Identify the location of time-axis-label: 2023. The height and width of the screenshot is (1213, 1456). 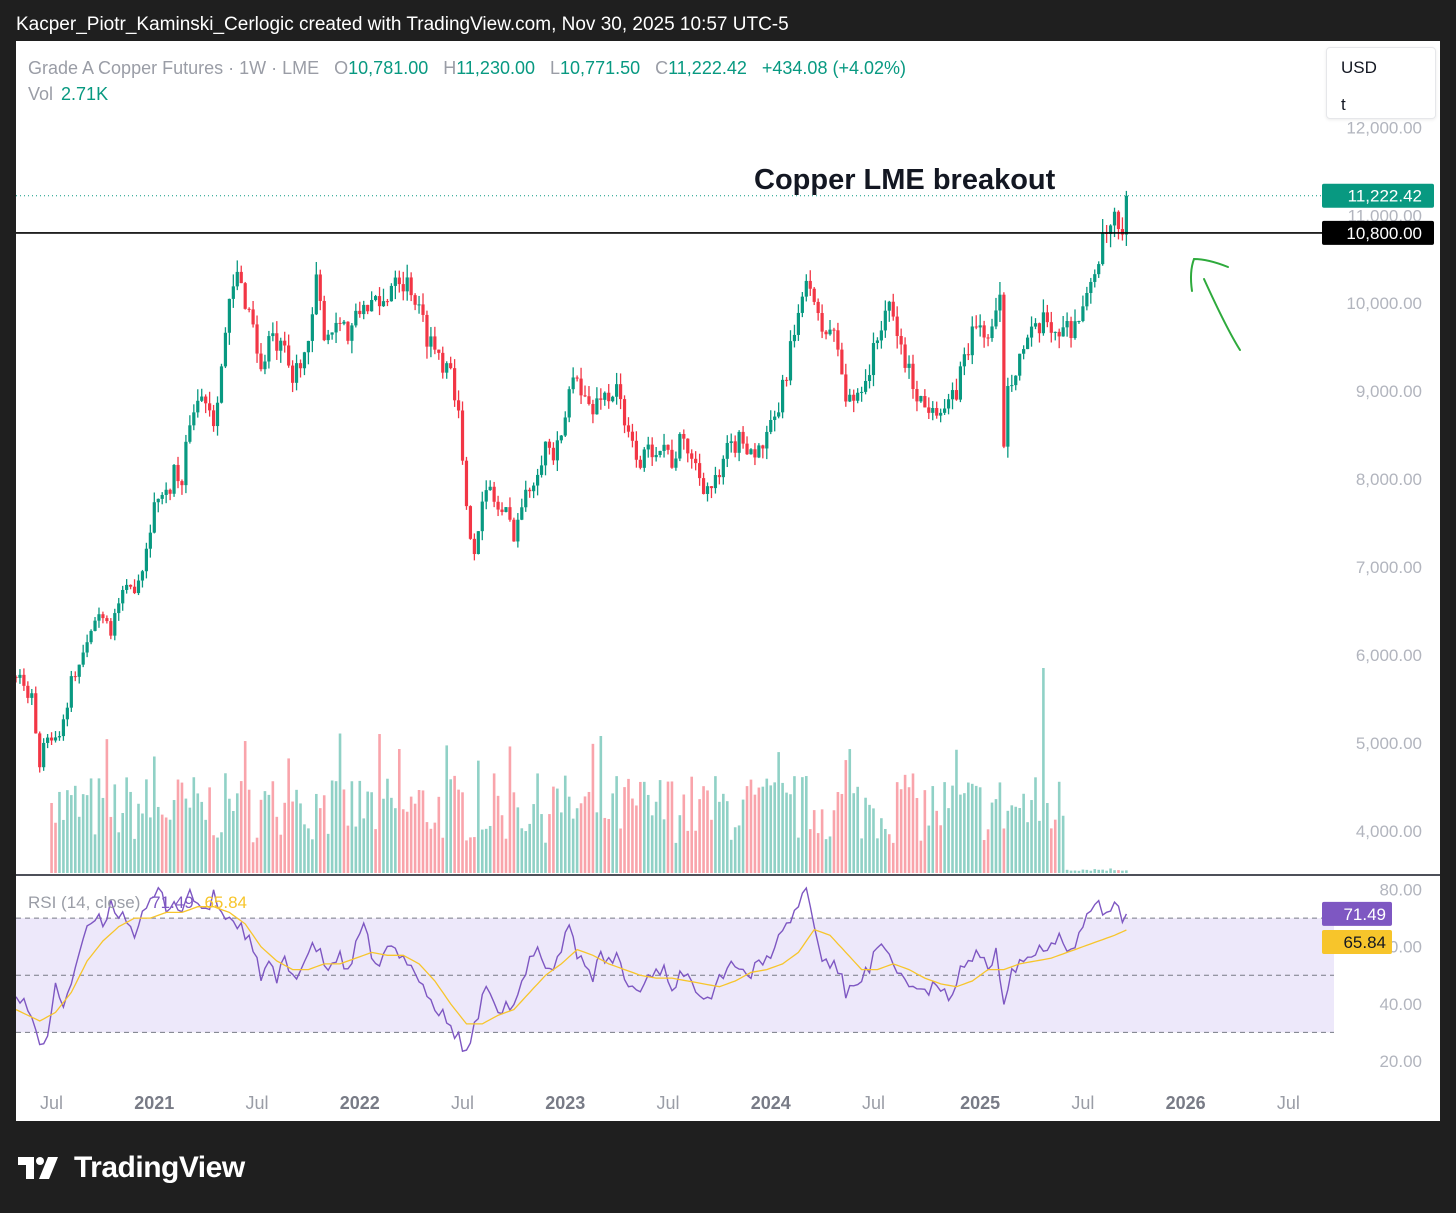
(565, 1103).